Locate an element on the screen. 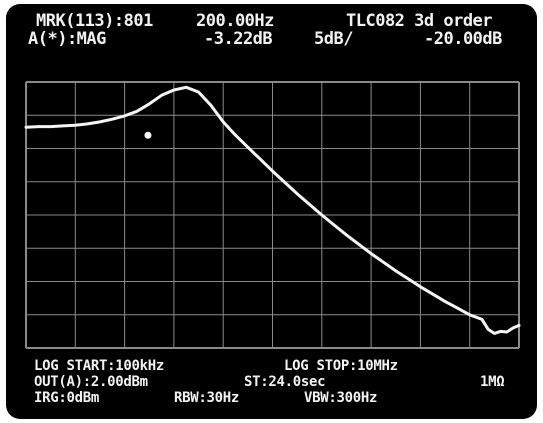 This screenshot has width=543, height=423. reference-level: -20.00dB is located at coordinates (463, 39).